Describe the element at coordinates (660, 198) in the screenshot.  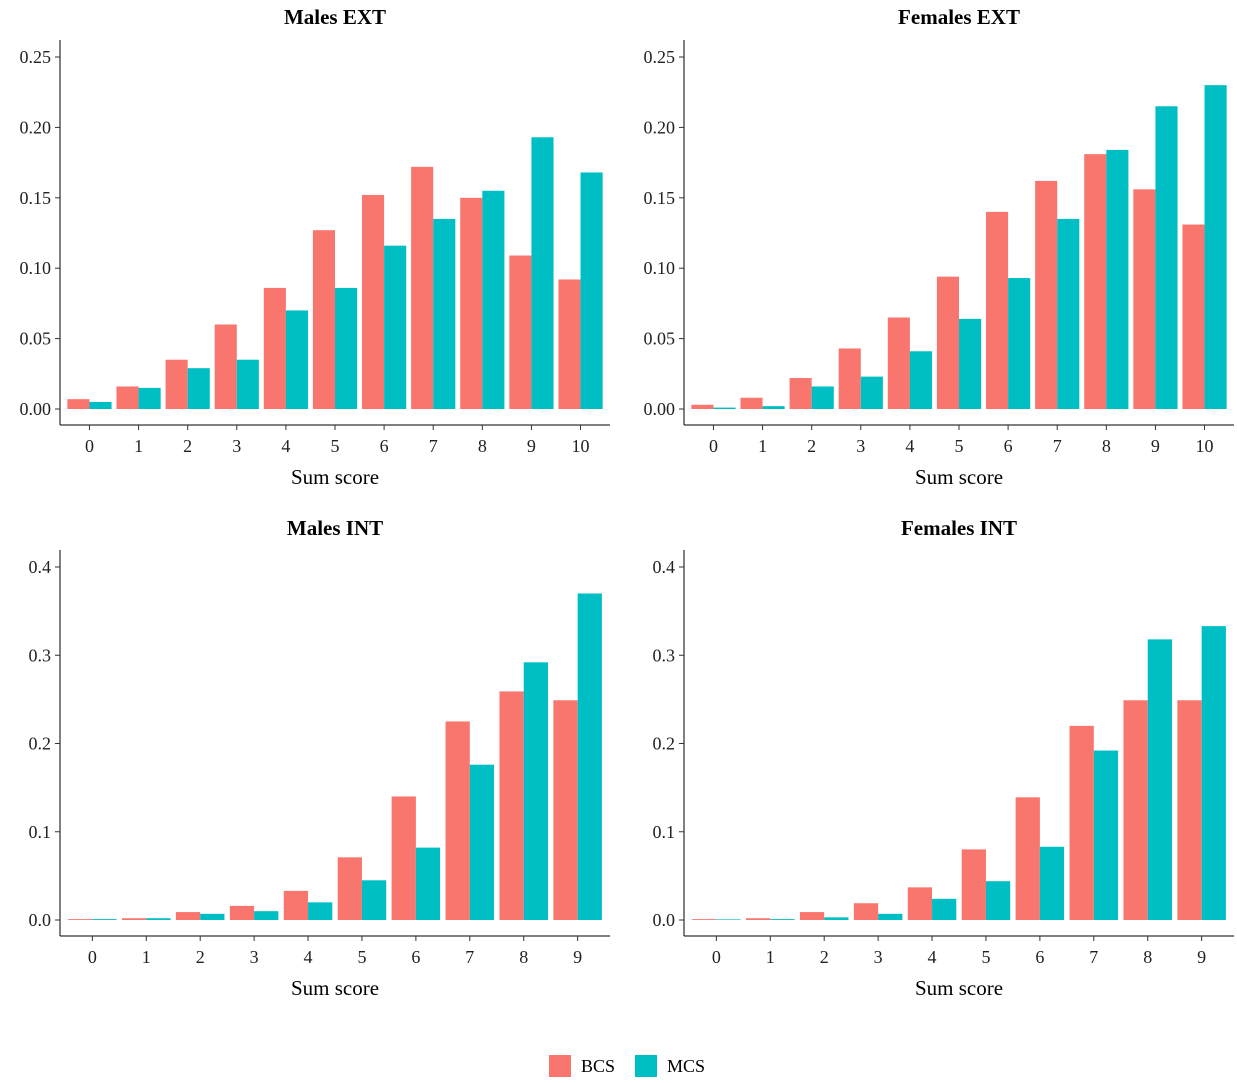
I see `y-tick-label: 0.15` at that location.